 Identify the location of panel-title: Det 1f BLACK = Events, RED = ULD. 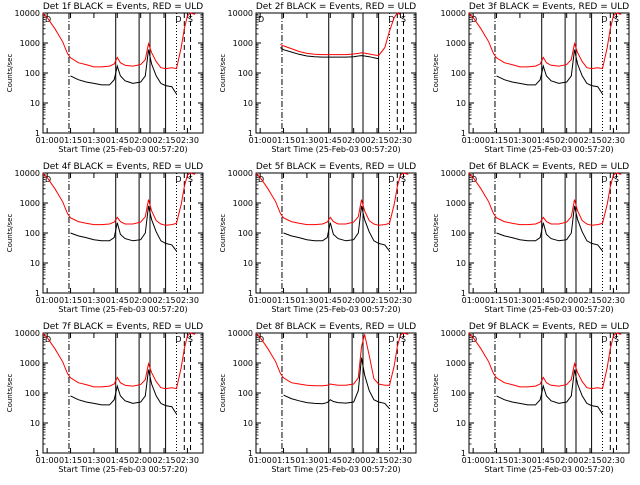
(123, 7).